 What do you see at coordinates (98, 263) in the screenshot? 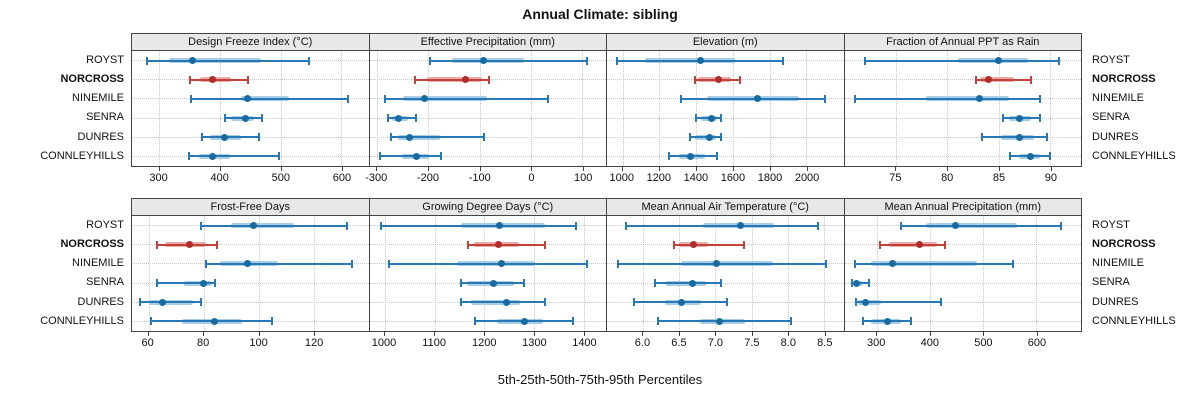
I see `station-label: NINEMILE` at bounding box center [98, 263].